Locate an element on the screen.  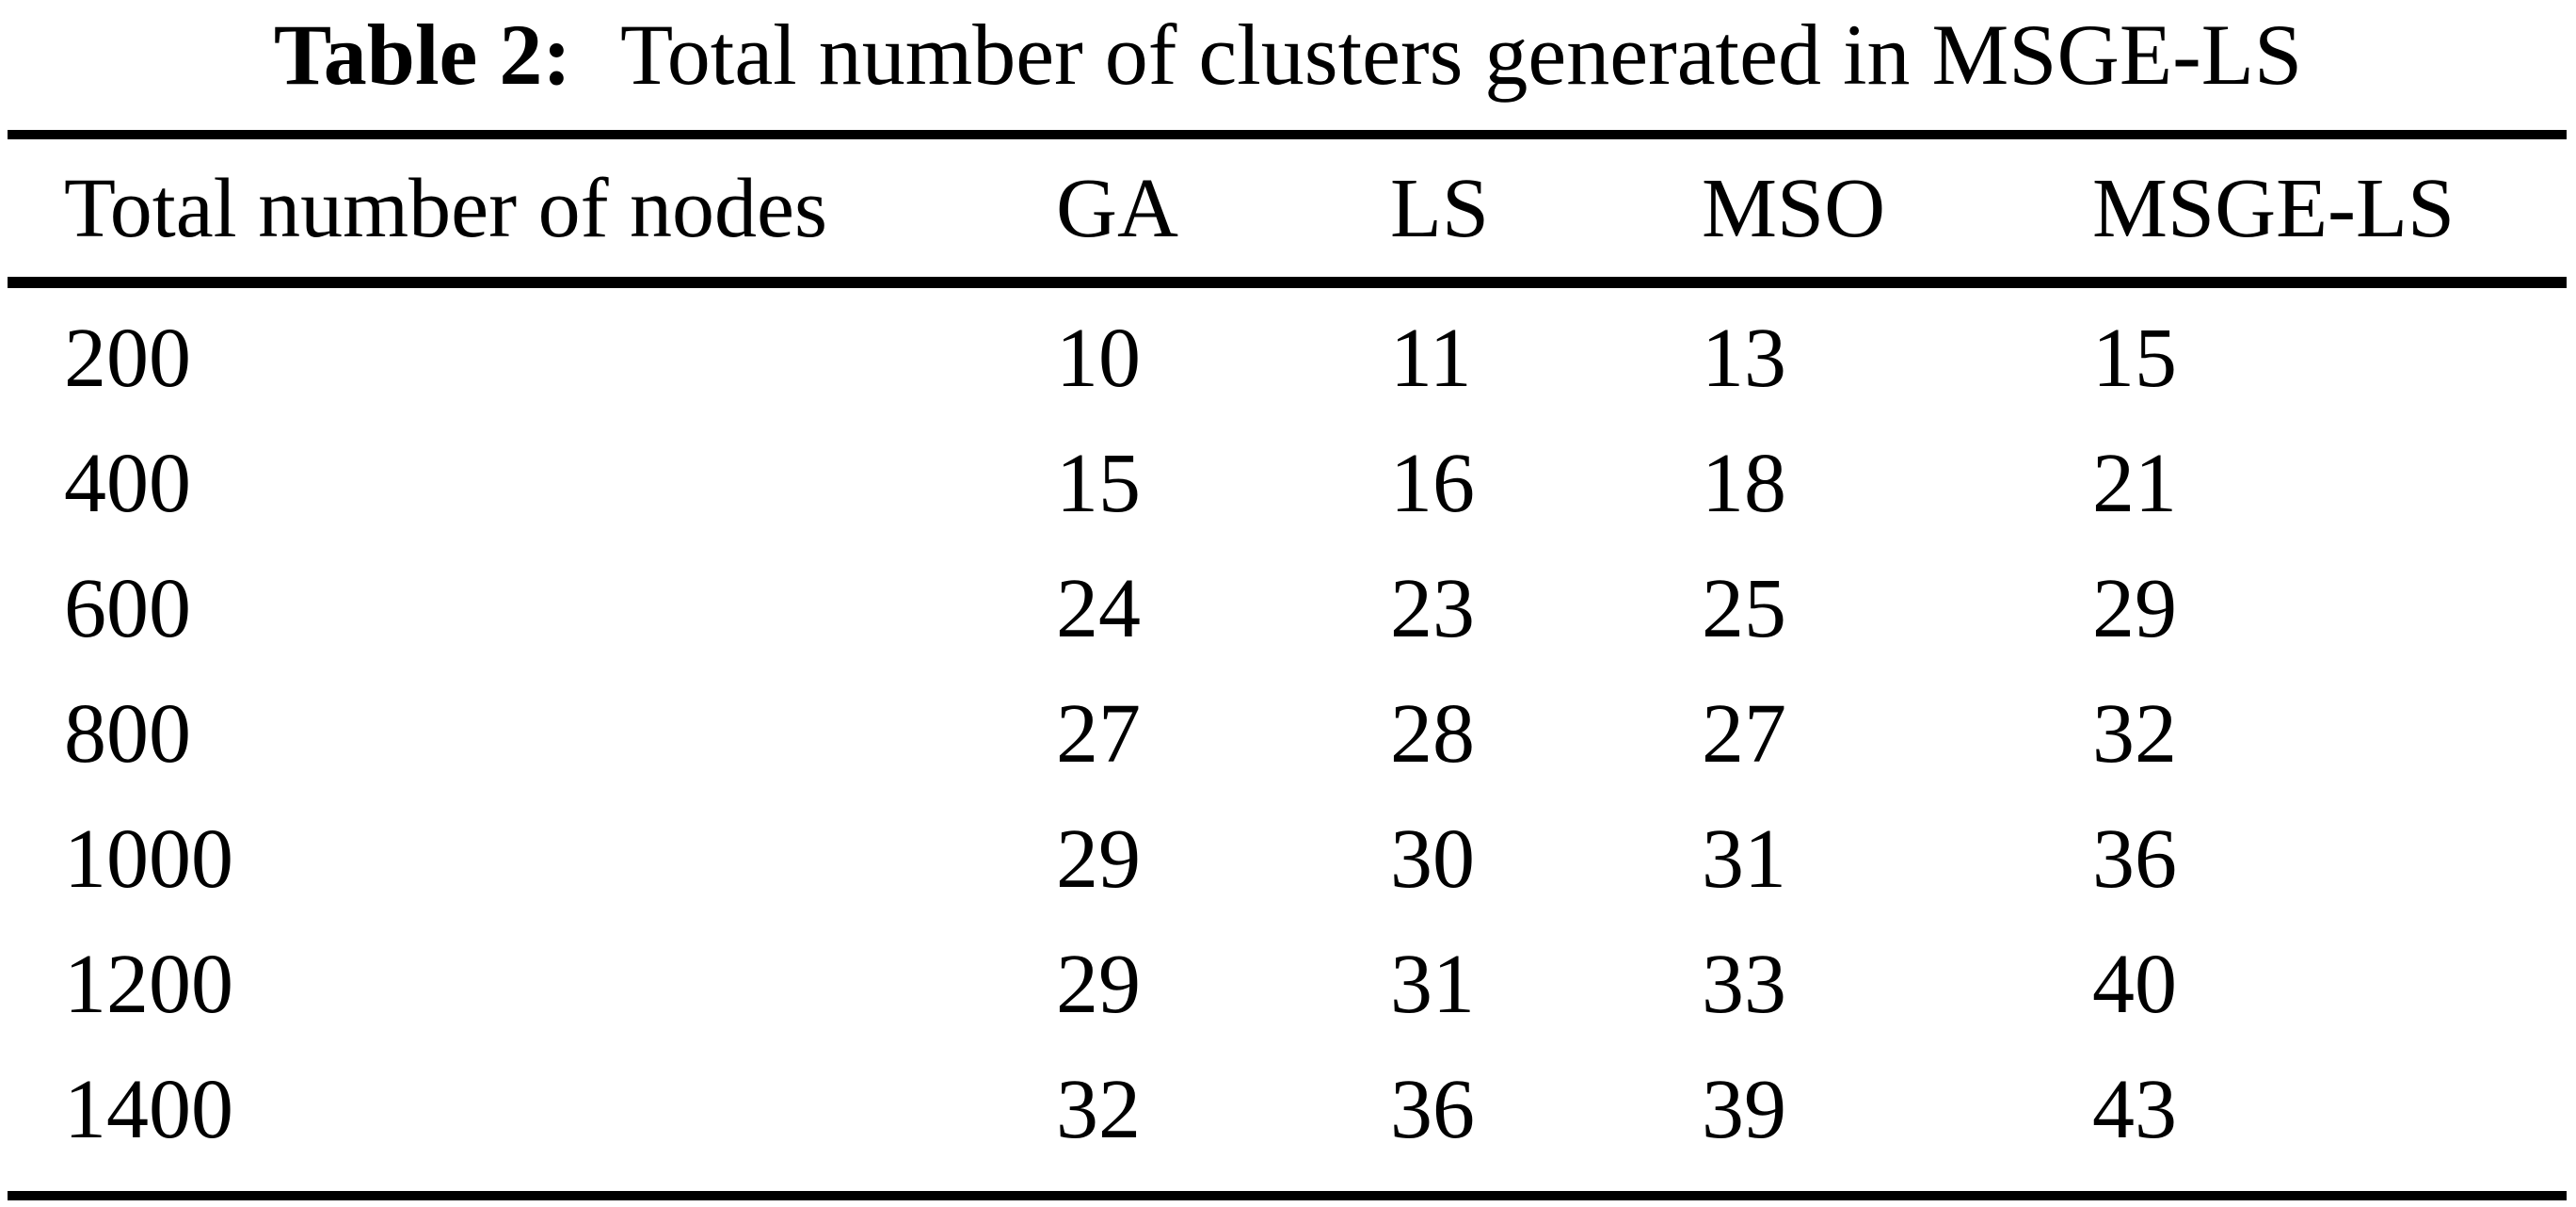
cell-msge-ls: 43 is located at coordinates (2134, 1109).